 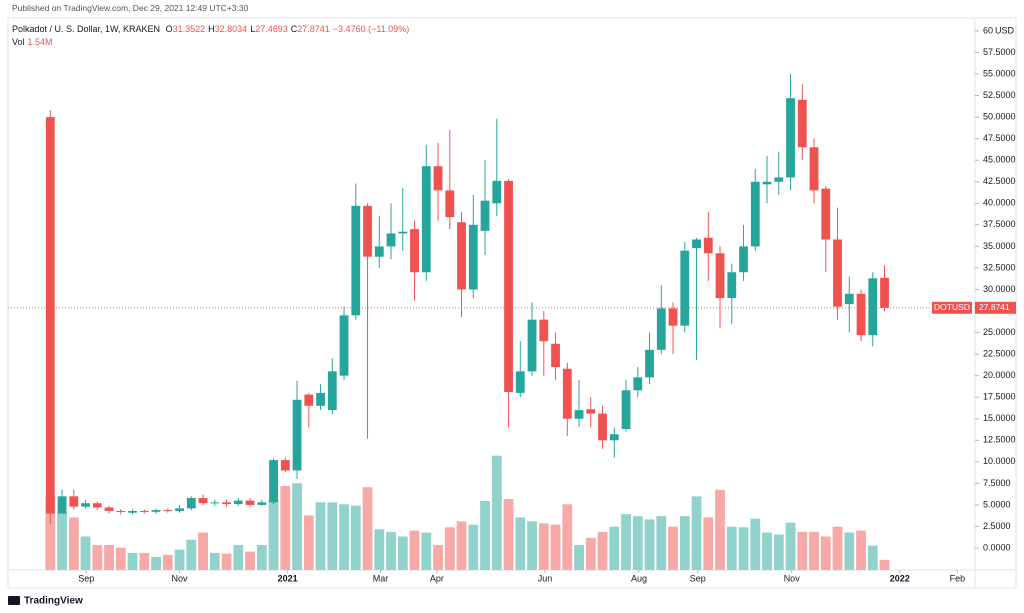 I want to click on y-tick-label: 60, so click(x=988, y=30).